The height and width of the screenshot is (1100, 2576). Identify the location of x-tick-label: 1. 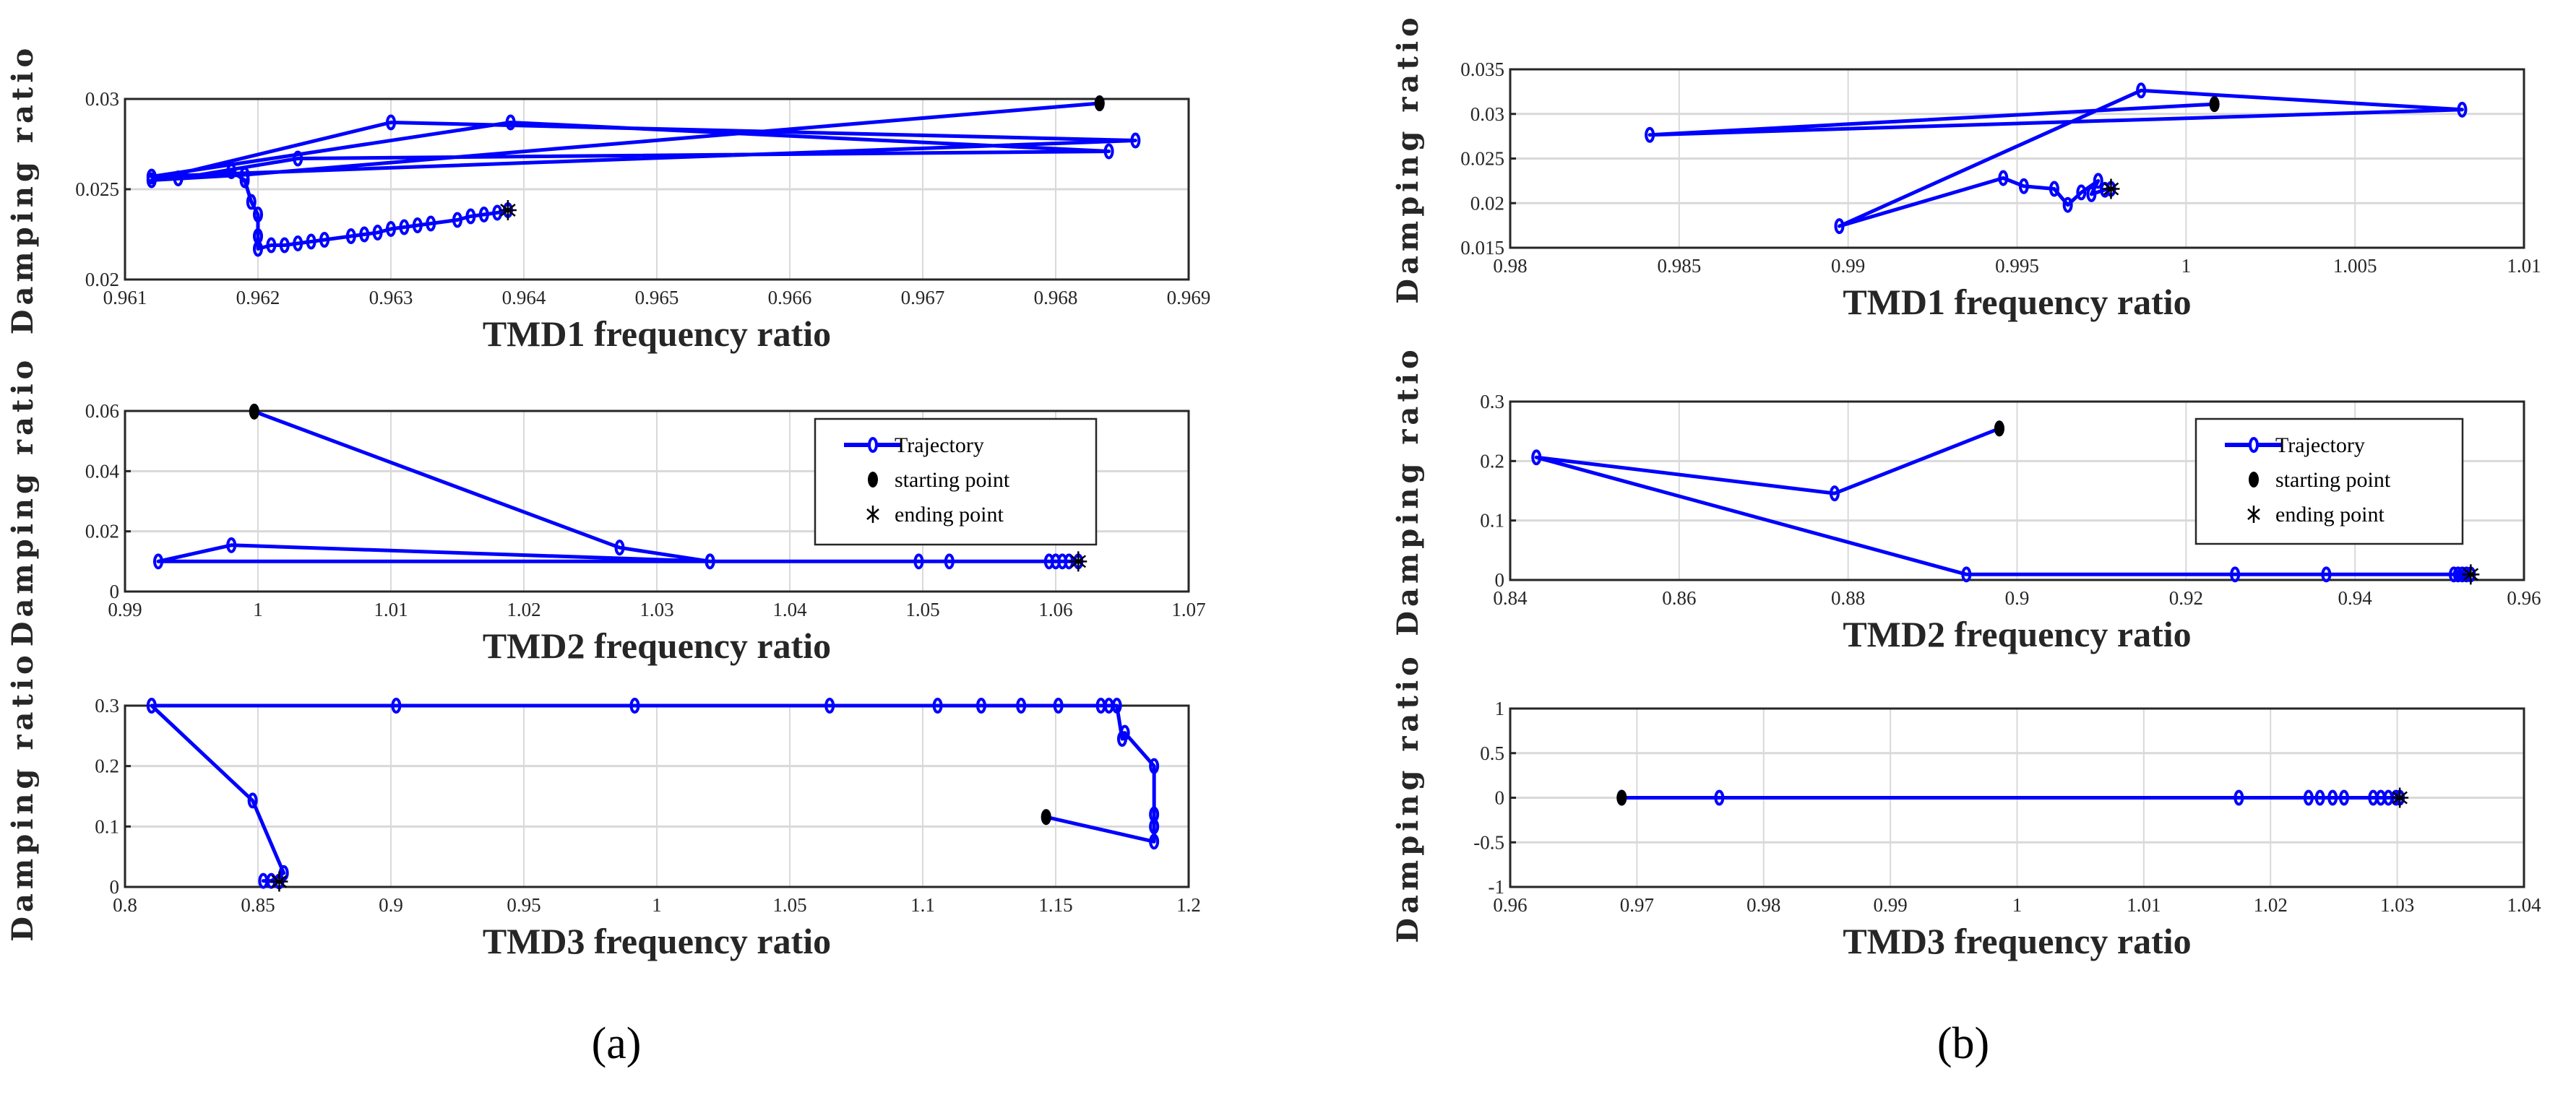
(657, 905).